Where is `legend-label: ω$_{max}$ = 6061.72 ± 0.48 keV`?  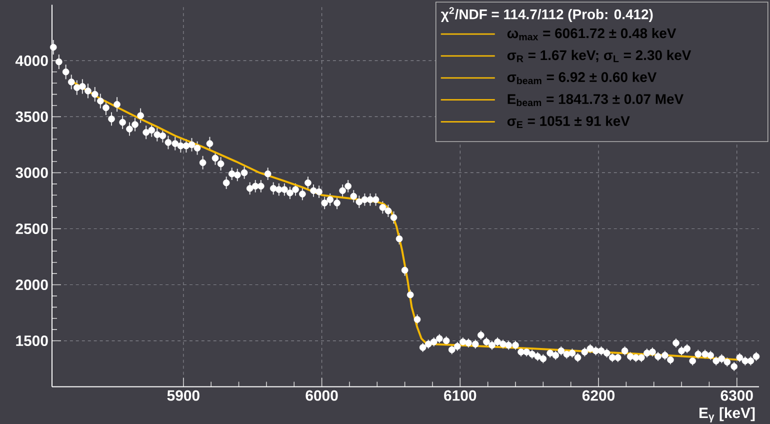 legend-label: ω$_{max}$ = 6061.72 ± 0.48 keV is located at coordinates (591, 34).